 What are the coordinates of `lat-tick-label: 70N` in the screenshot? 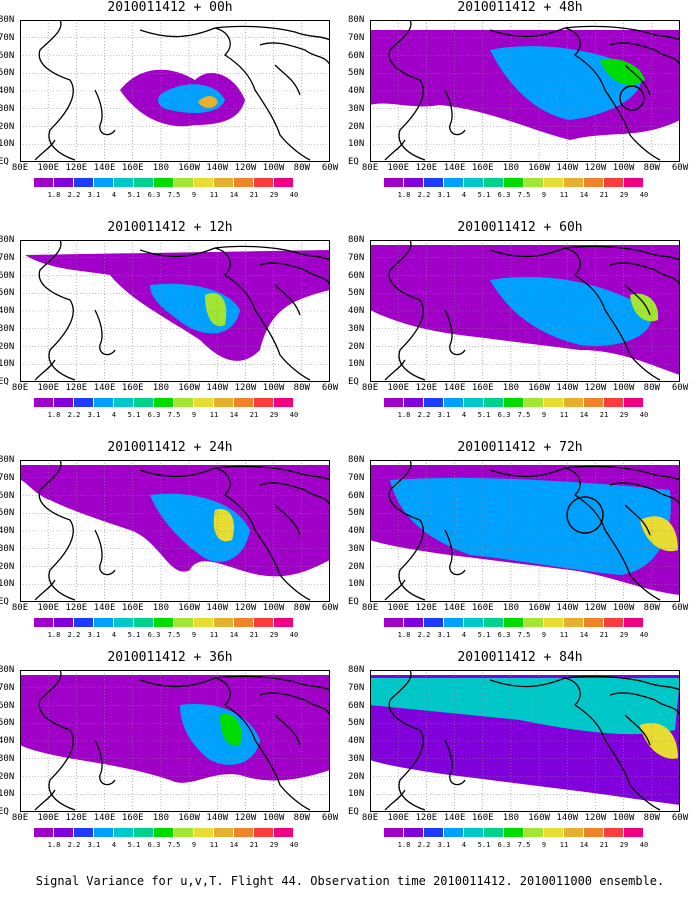 It's located at (356, 477).